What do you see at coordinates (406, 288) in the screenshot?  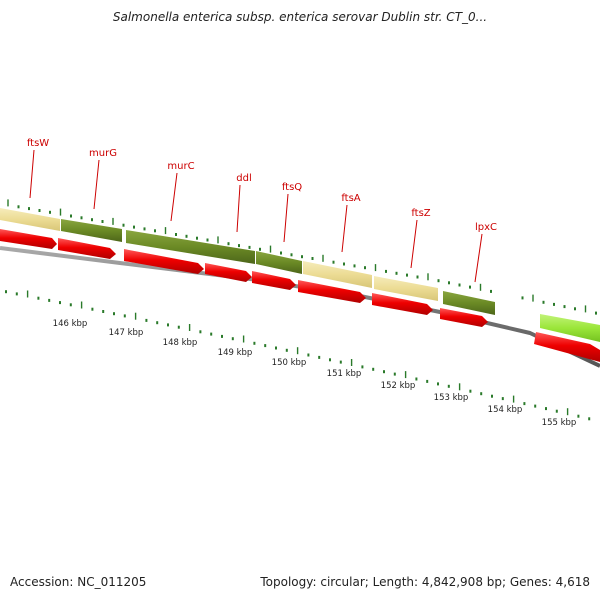 I see `gene-feature-ftsA` at bounding box center [406, 288].